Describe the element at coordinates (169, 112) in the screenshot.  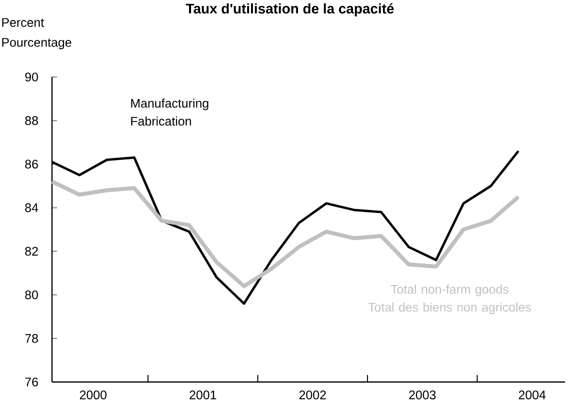
I see `text: Manufacturing Fabrication` at that location.